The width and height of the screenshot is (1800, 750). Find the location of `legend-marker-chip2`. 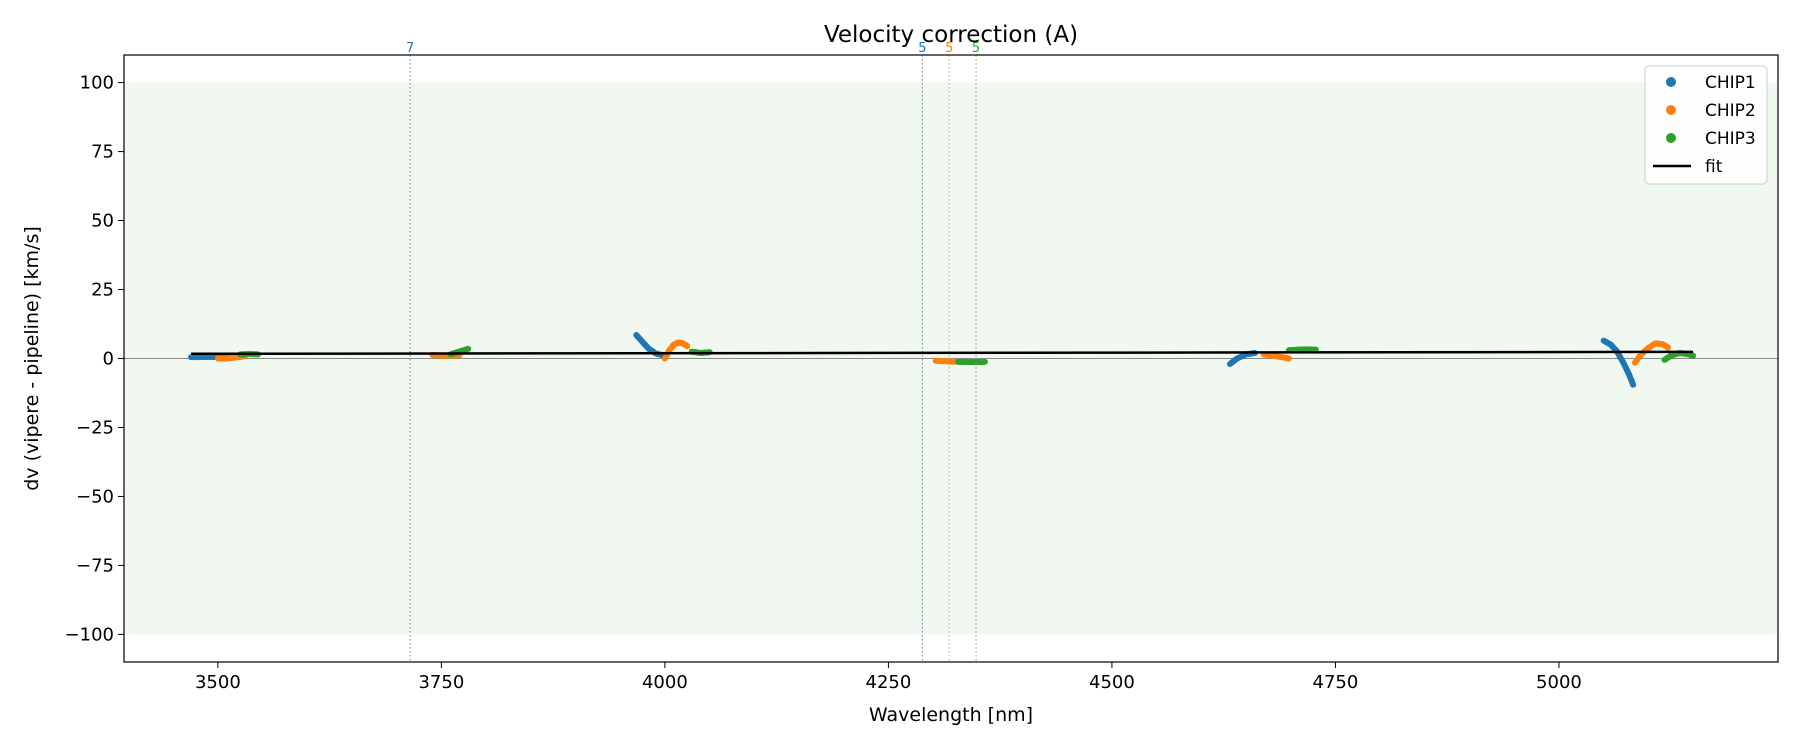

legend-marker-chip2 is located at coordinates (1671, 110).